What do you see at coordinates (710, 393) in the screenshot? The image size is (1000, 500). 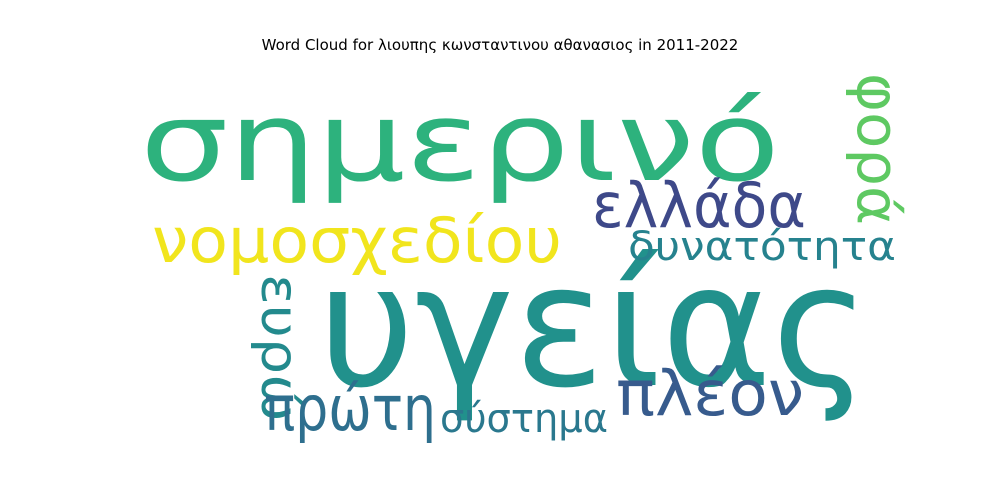 I see `word-pleon: πλέον` at bounding box center [710, 393].